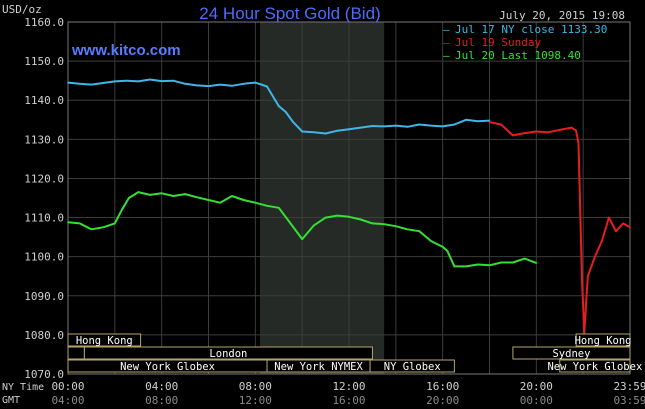  What do you see at coordinates (44, 218) in the screenshot?
I see `y-tick-label: 1110.0` at bounding box center [44, 218].